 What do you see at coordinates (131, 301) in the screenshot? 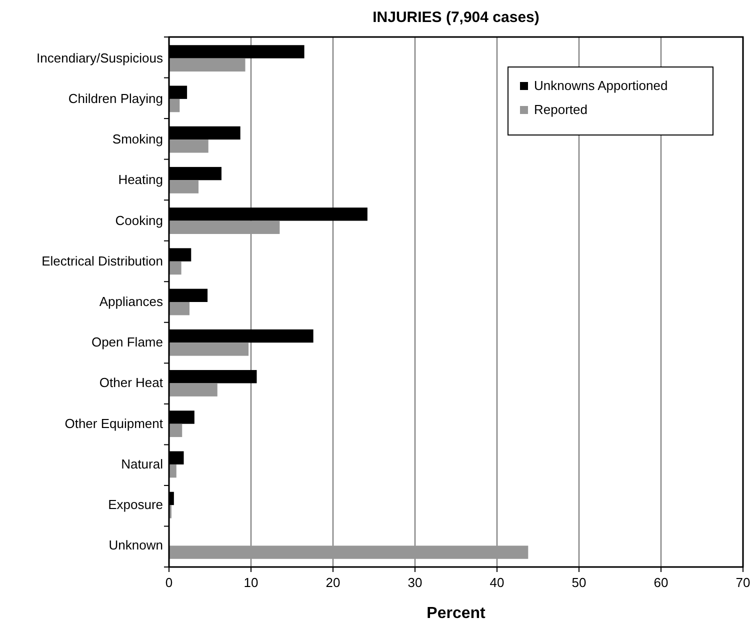
I see `y-tick-label: Appliances` at bounding box center [131, 301].